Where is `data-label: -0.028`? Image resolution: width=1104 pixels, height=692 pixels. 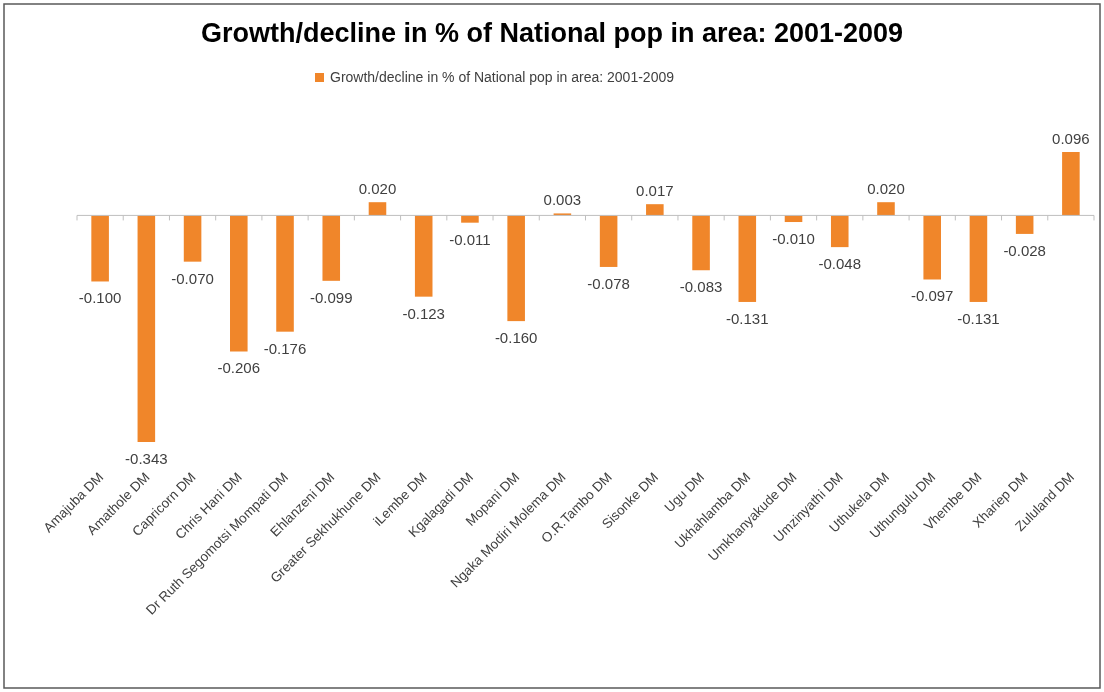 data-label: -0.028 is located at coordinates (1024, 250).